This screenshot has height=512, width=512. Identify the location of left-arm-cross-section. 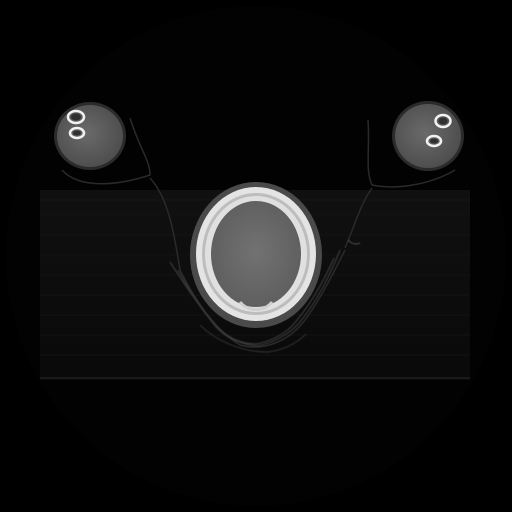
(90, 136).